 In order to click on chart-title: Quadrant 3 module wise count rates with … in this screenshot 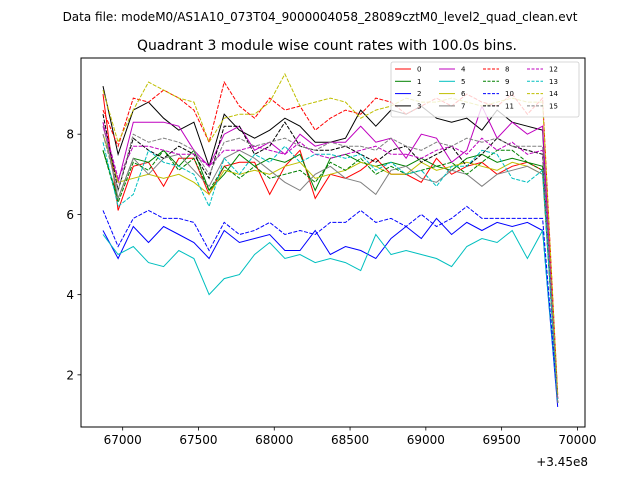, I will do `click(327, 46)`.